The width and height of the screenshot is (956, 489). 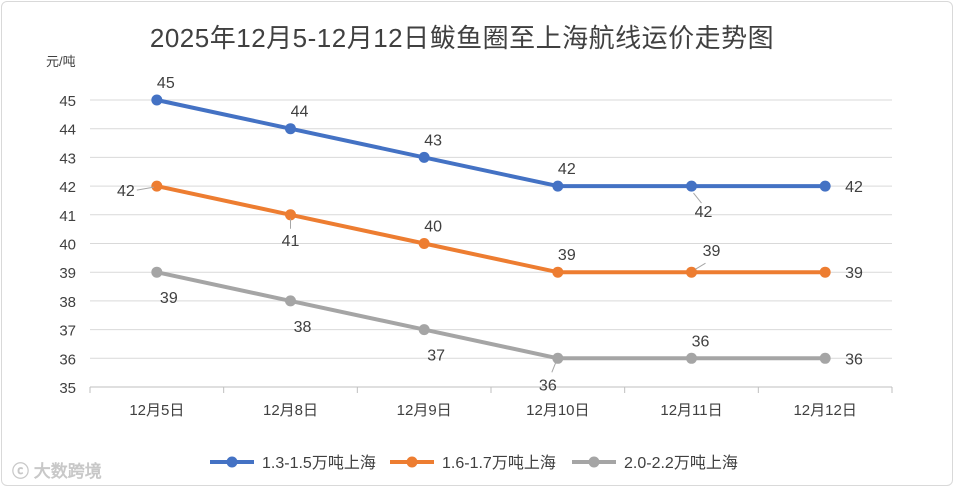 I want to click on y-tick-label: 42, so click(x=67, y=187).